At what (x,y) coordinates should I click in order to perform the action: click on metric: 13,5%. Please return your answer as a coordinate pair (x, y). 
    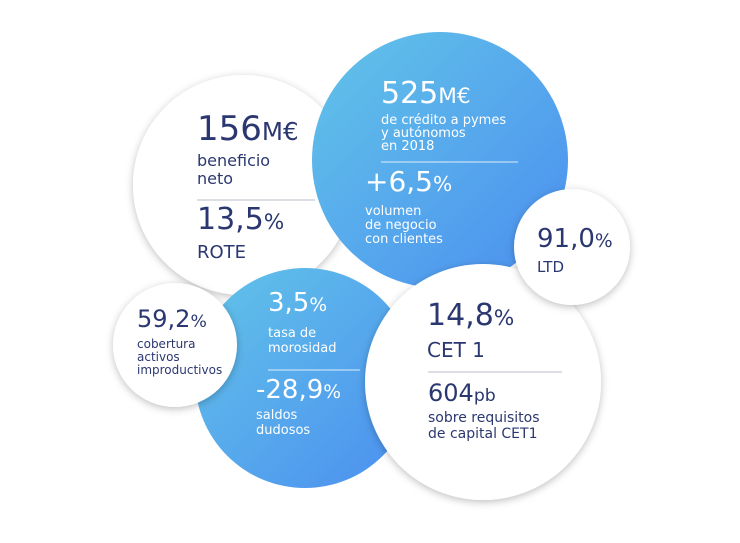
    Looking at the image, I should click on (240, 219).